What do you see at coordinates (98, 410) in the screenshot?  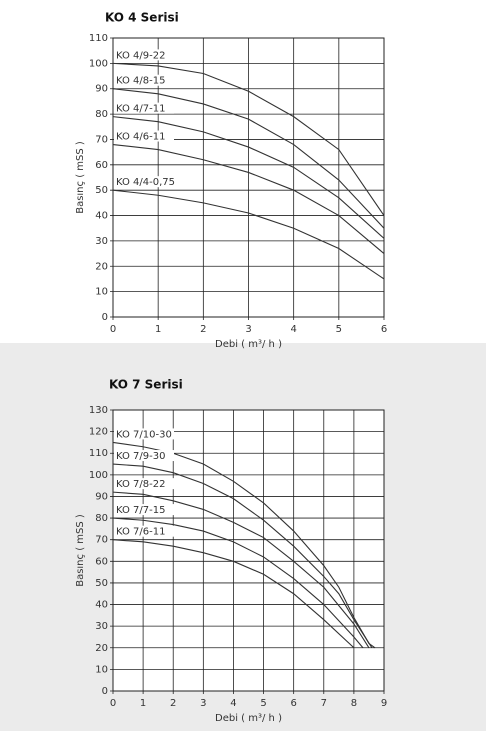 I see `y-tick-label: 130` at bounding box center [98, 410].